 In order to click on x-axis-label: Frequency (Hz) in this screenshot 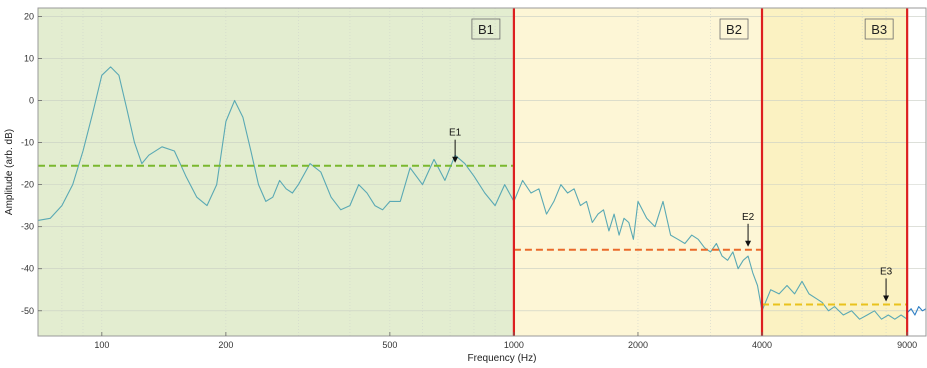, I will do `click(502, 358)`.